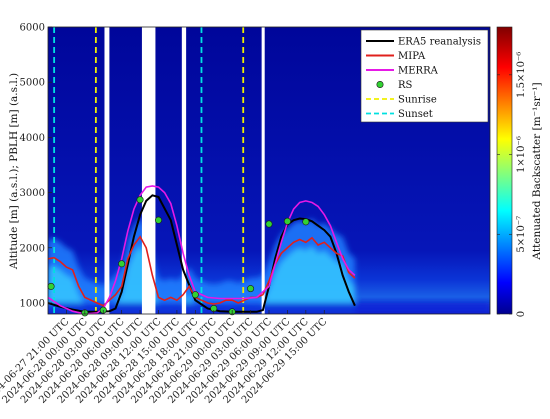 The height and width of the screenshot is (419, 550). Describe the element at coordinates (537, 171) in the screenshot. I see `colorbar-label: Attenuated Backscatter [m⁻¹sr⁻¹]` at that location.